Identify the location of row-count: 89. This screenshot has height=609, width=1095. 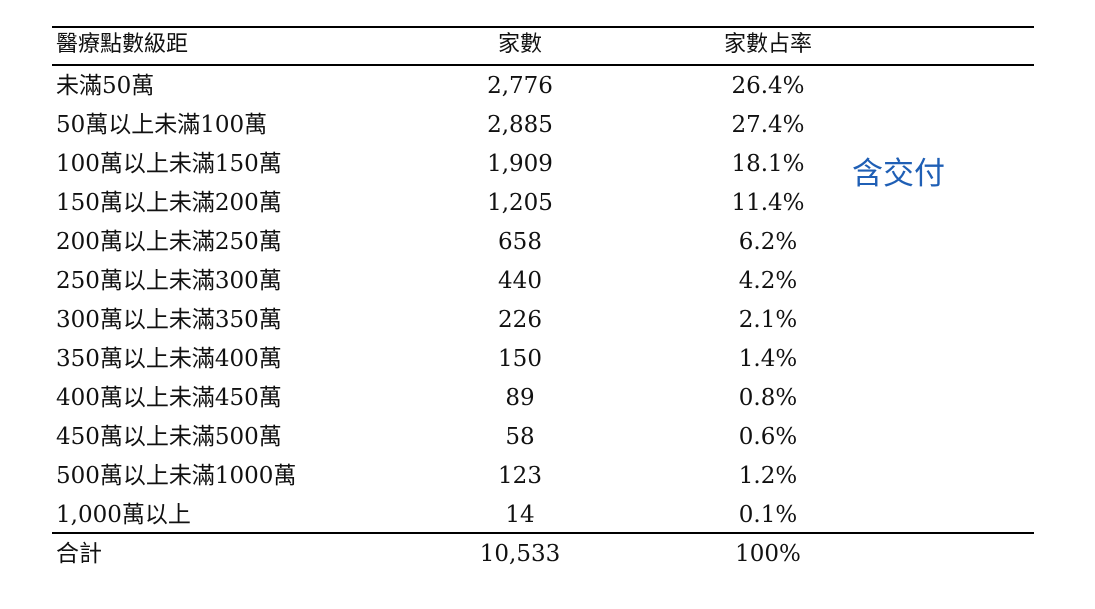
(520, 398).